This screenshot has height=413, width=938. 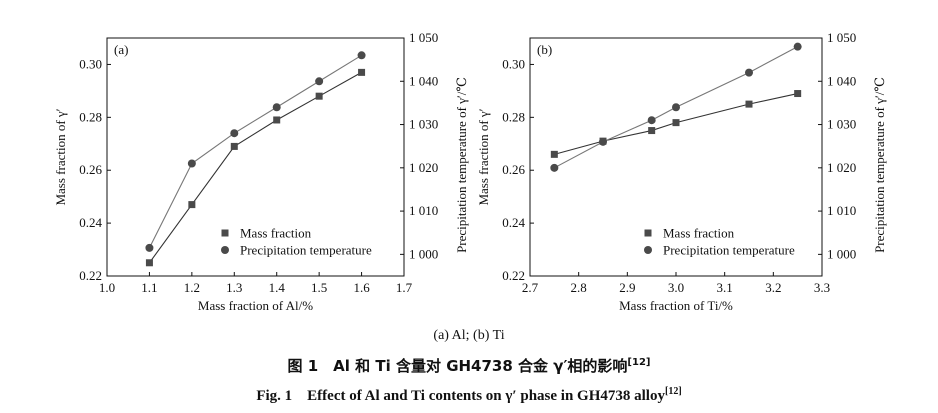 What do you see at coordinates (423, 167) in the screenshot?
I see `chart-a-y2-tick-label: 1 020` at bounding box center [423, 167].